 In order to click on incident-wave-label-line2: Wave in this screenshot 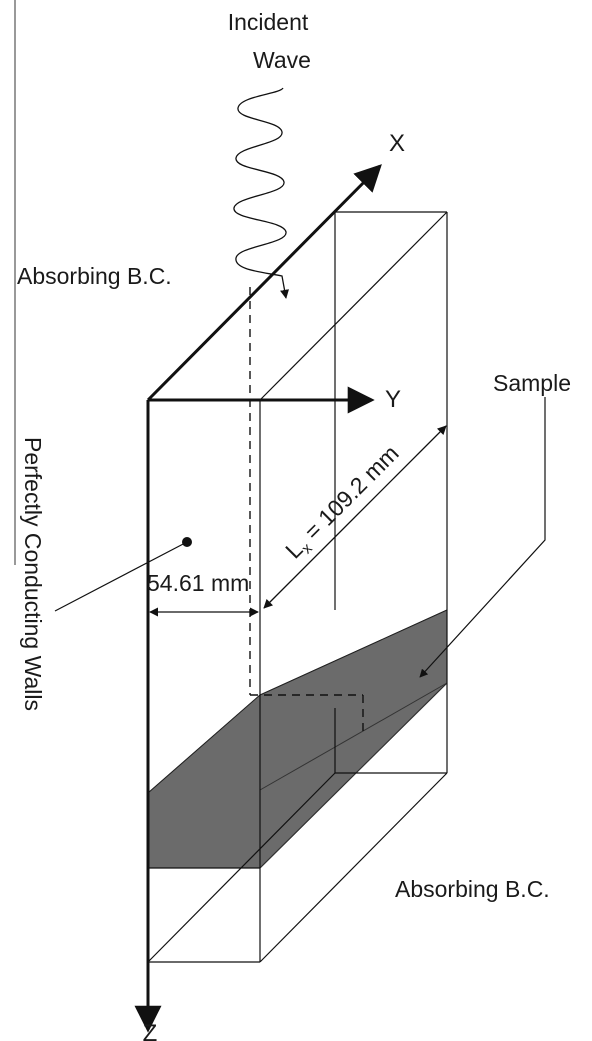, I will do `click(282, 60)`.